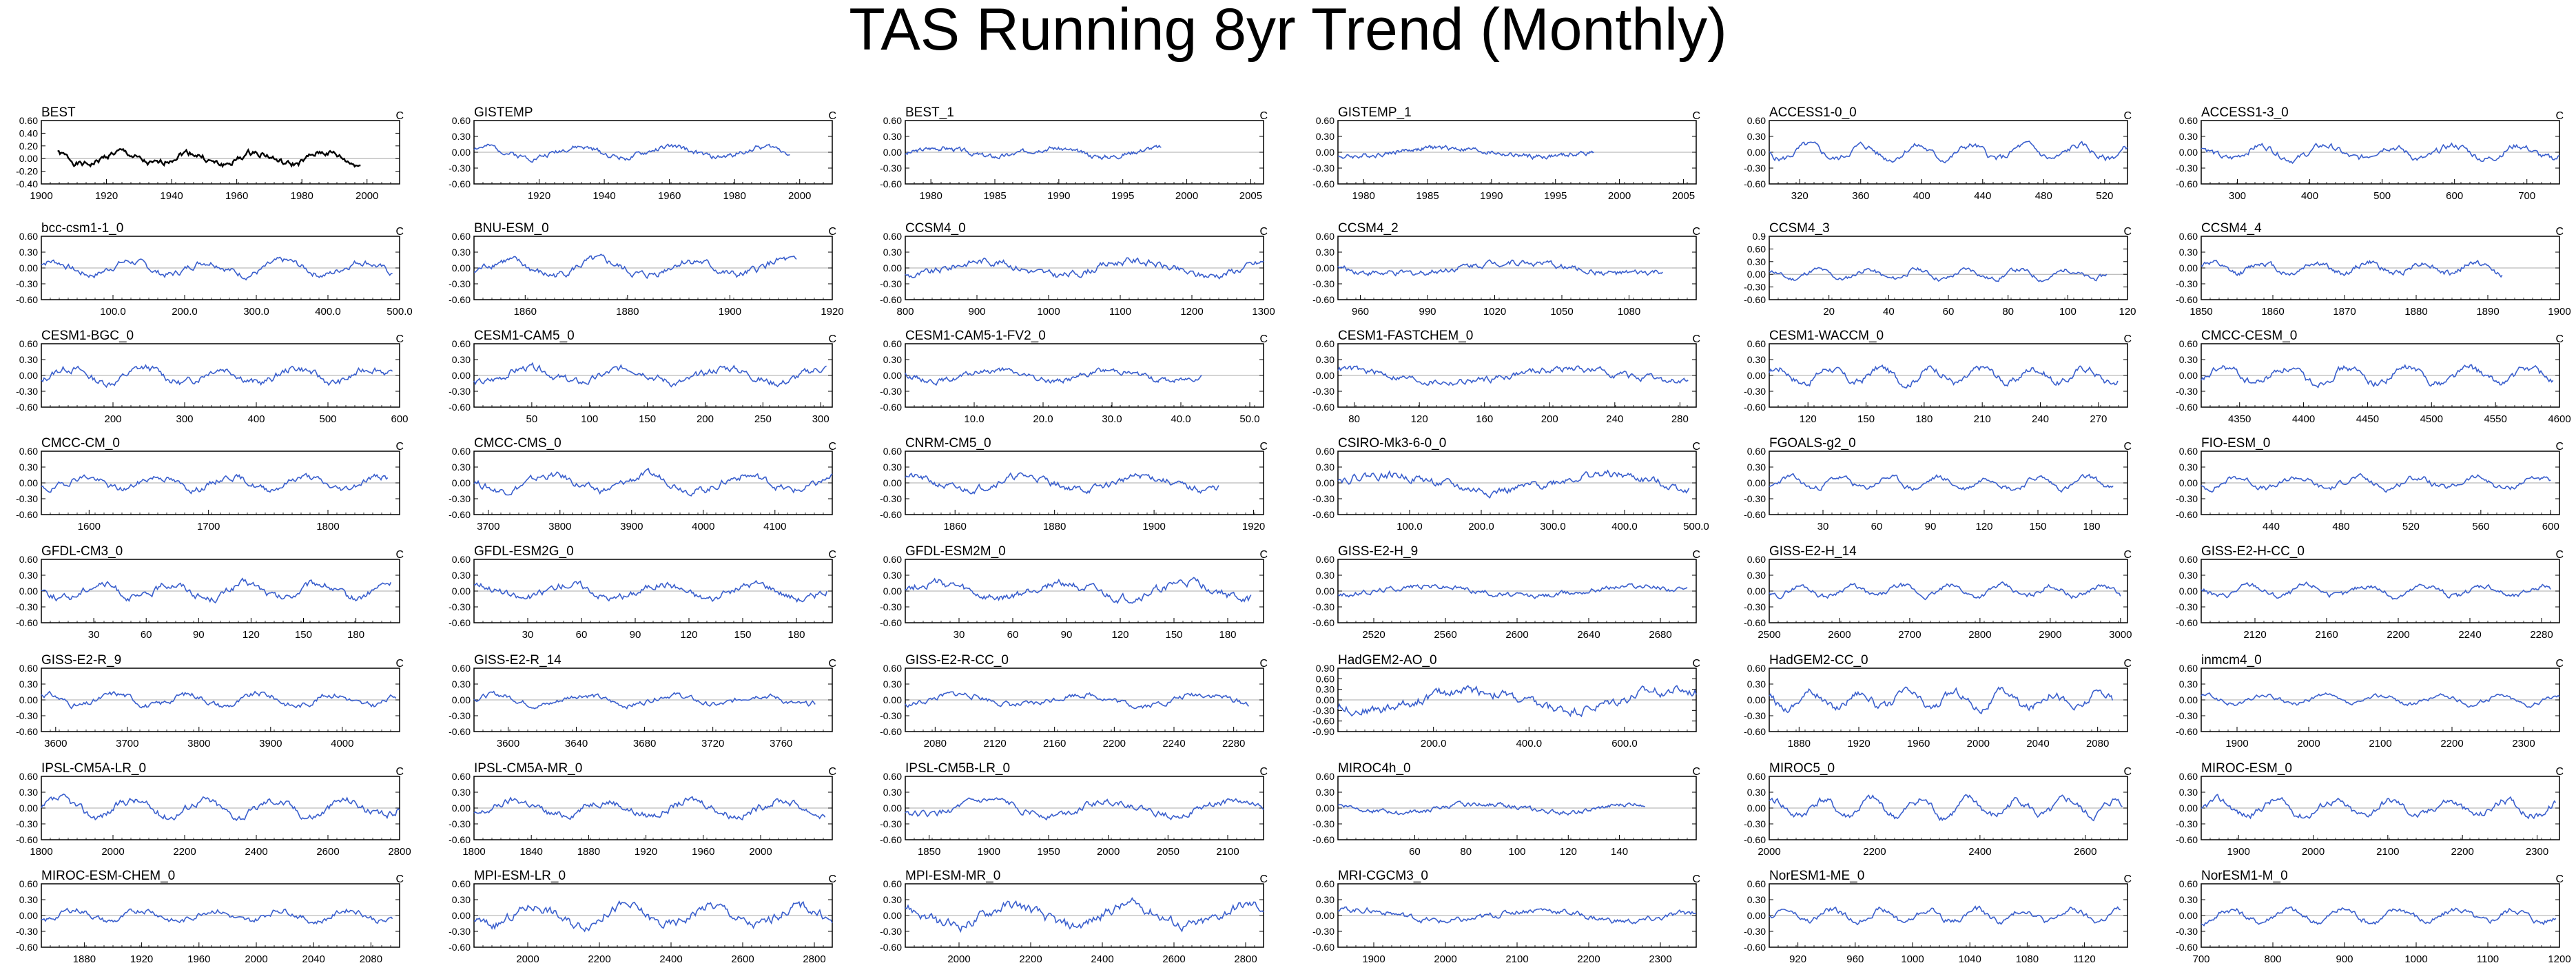  I want to click on panel-title: GFDL-CM3_0, so click(82, 551).